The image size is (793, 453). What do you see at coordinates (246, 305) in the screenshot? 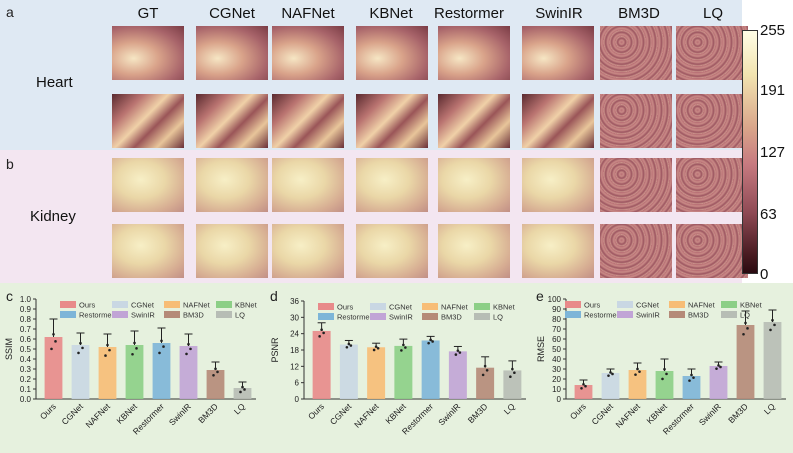
I see `legend-label: KBNet` at bounding box center [246, 305].